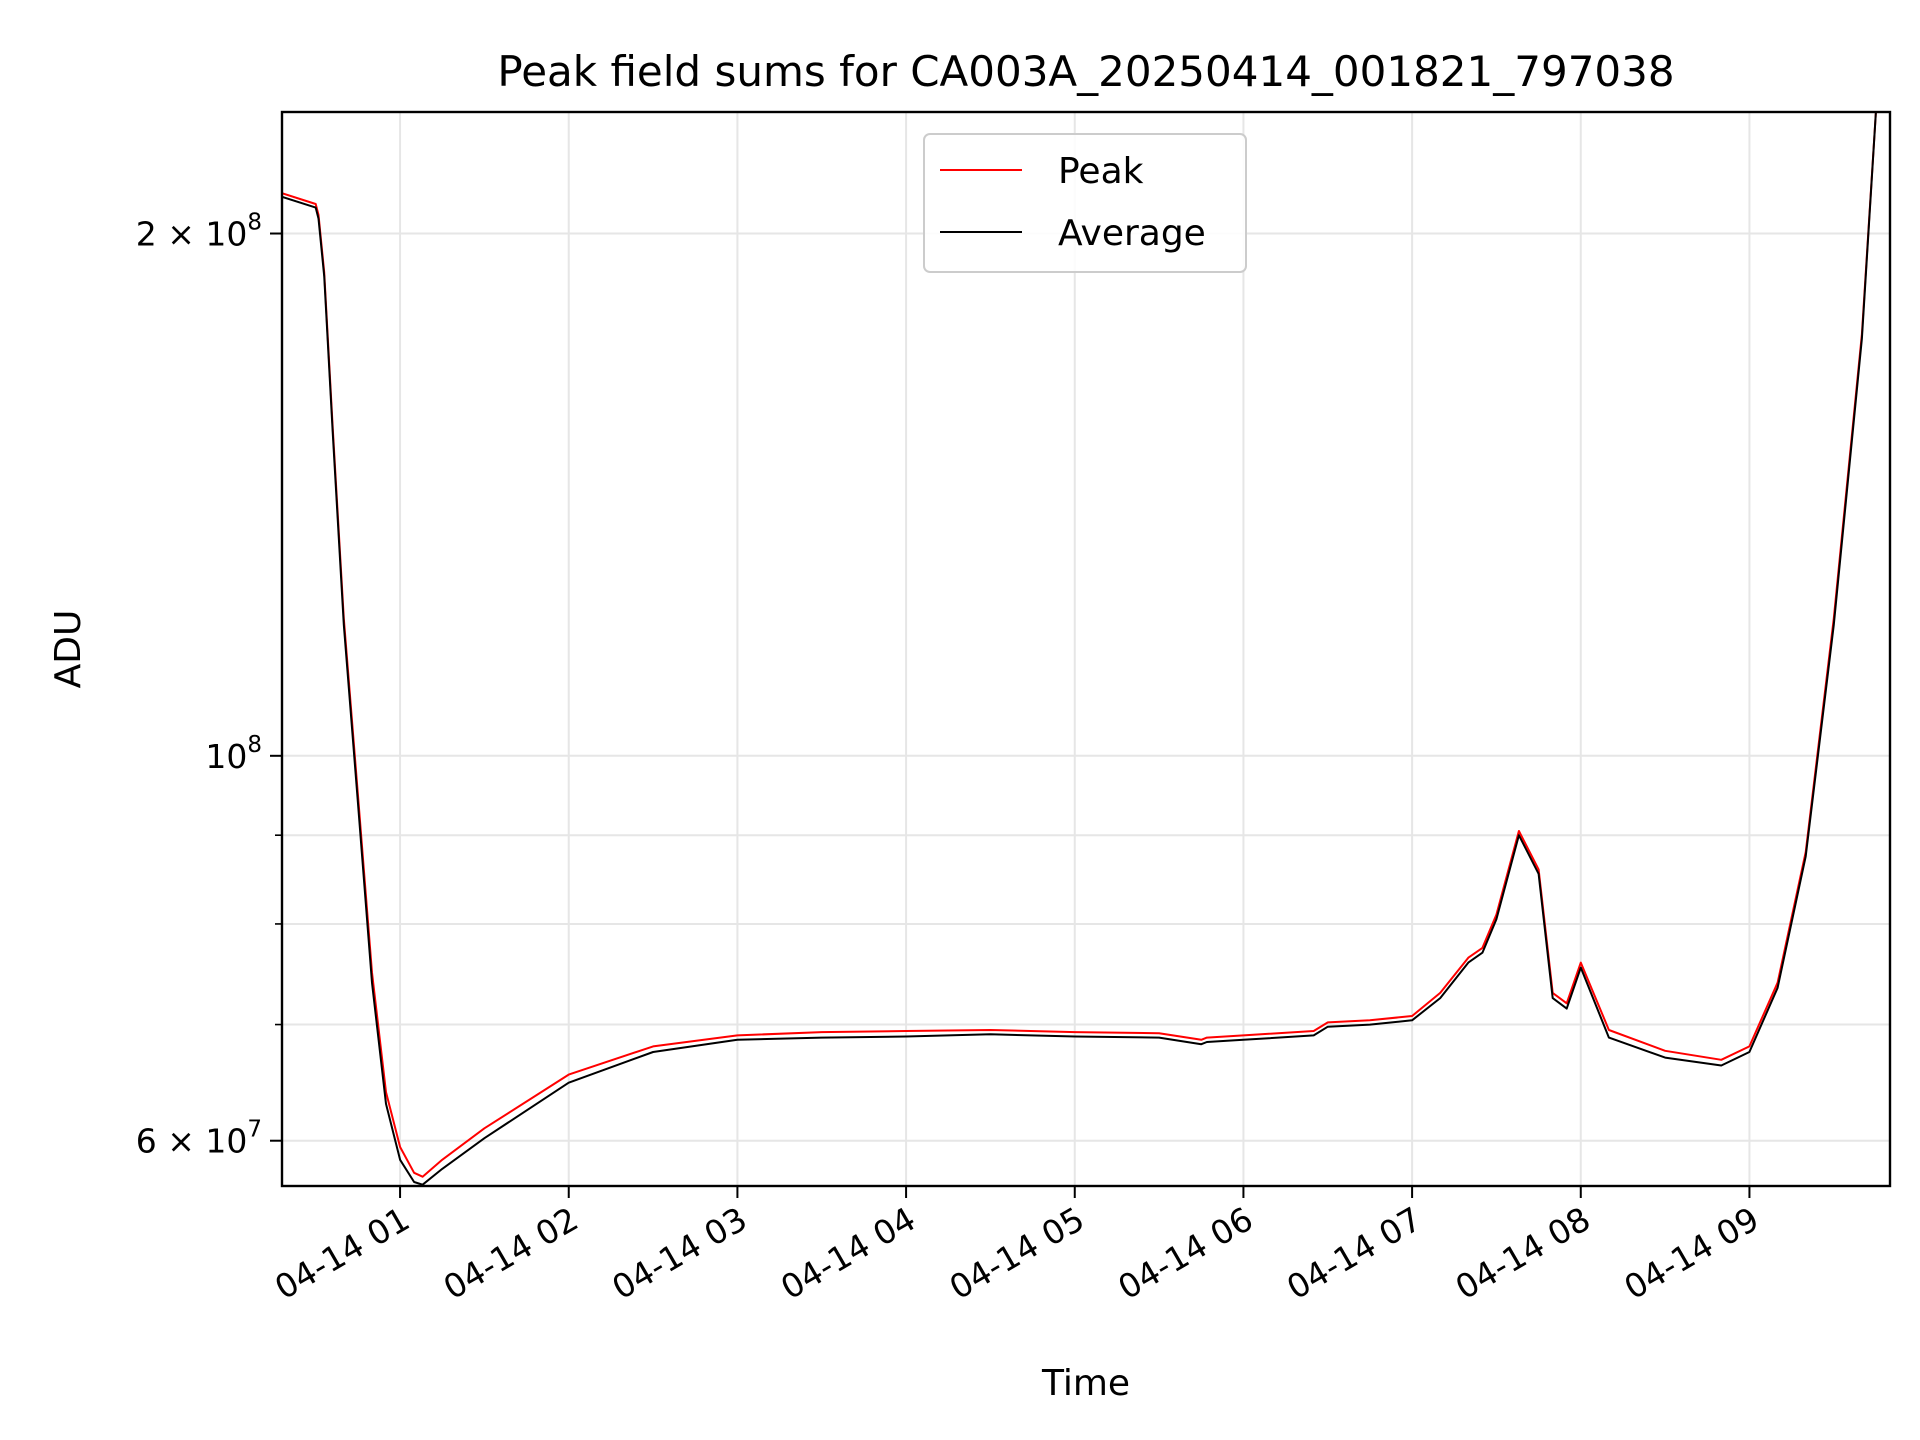 The image size is (1920, 1440). Describe the element at coordinates (1523, 1253) in the screenshot. I see `x-tick-label: 04-14 08` at that location.